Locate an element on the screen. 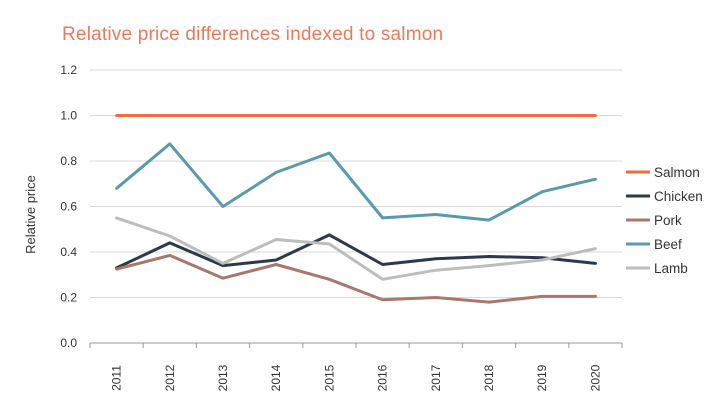 This screenshot has width=717, height=400. series-line-pork is located at coordinates (356, 278).